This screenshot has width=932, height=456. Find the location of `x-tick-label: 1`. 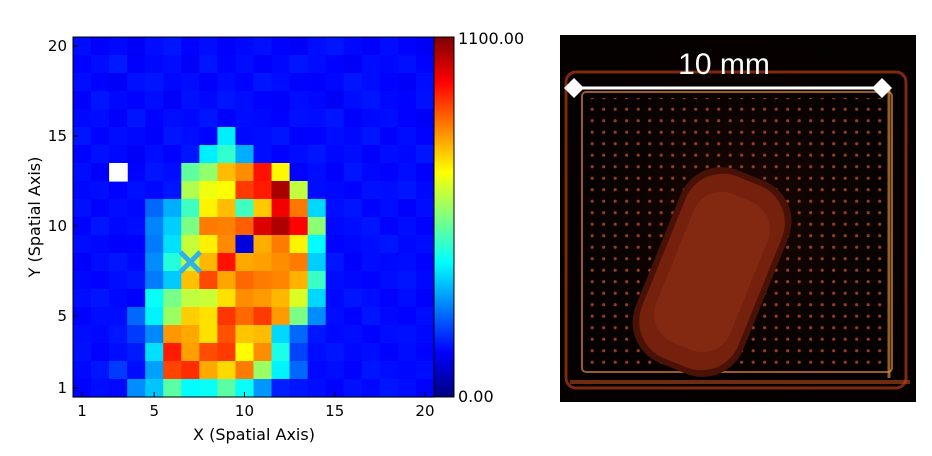

x-tick-label: 1 is located at coordinates (82, 411).